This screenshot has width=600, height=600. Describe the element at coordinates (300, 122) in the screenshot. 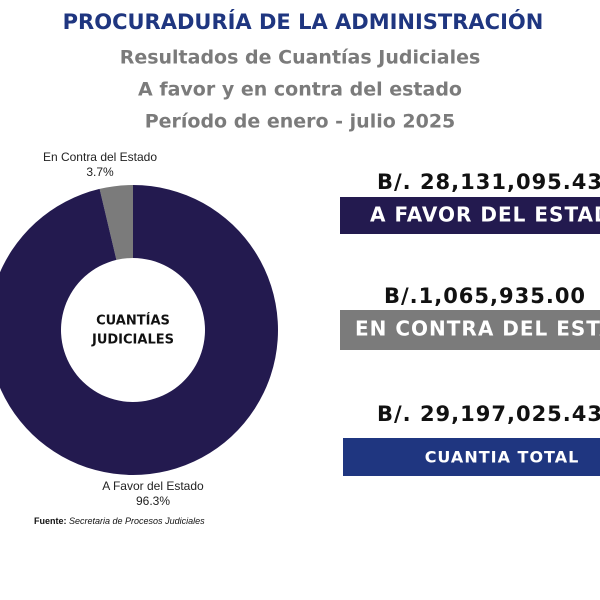

I see `subtitle: Período de enero - julio 2025` at that location.